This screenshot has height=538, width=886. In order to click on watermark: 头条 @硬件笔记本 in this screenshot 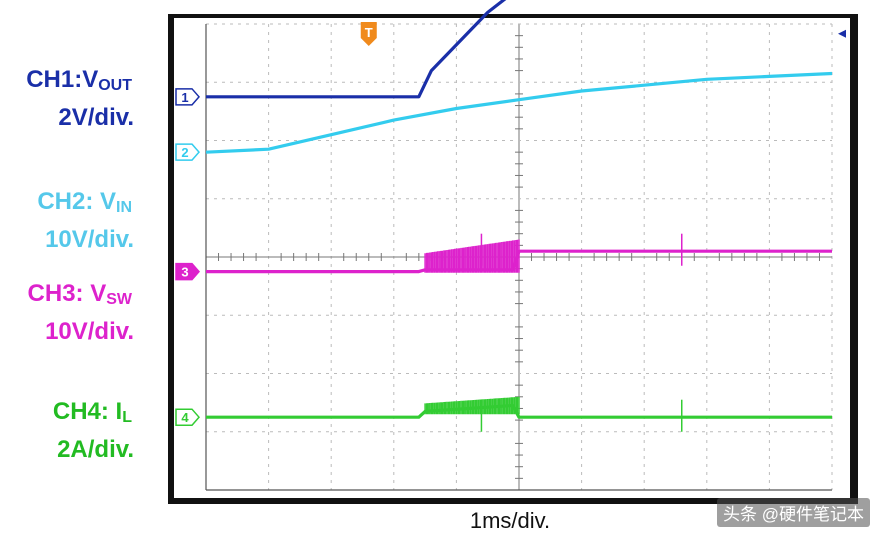, I will do `click(793, 512)`.